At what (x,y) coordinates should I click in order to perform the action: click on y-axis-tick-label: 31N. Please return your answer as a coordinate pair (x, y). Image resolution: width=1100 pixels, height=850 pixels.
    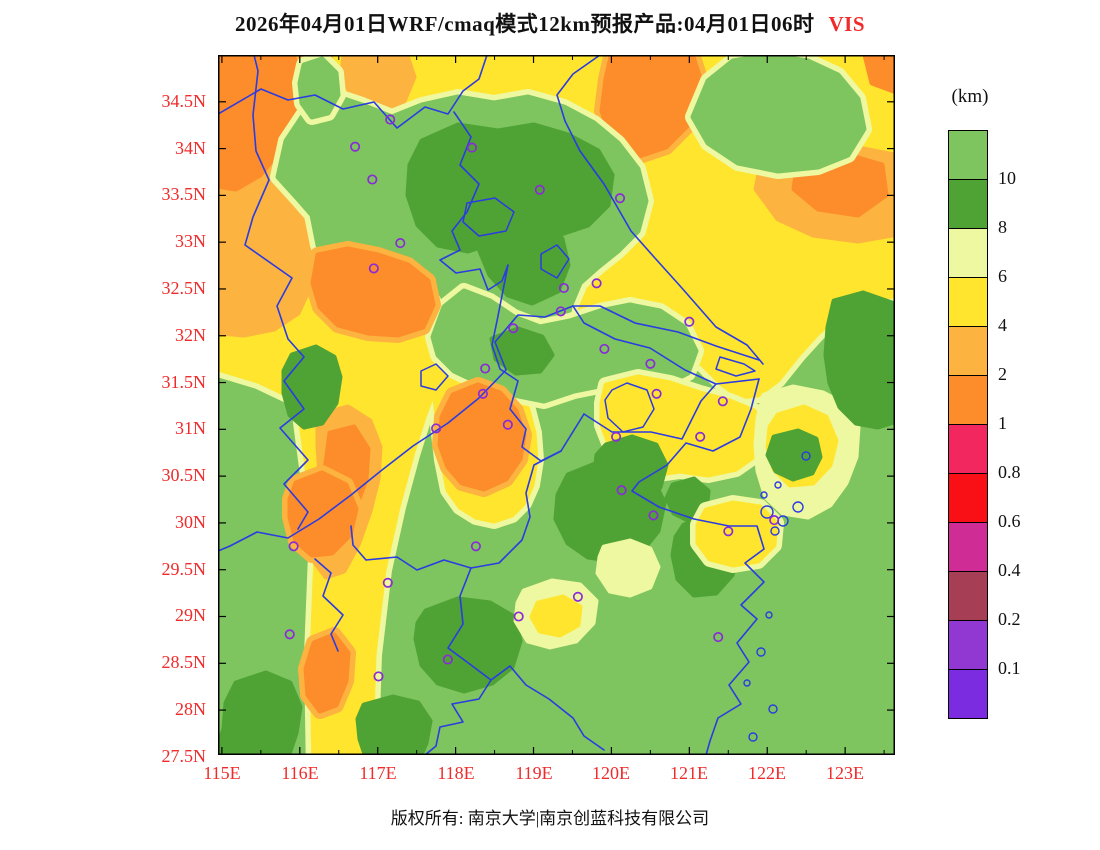
    Looking at the image, I should click on (190, 428).